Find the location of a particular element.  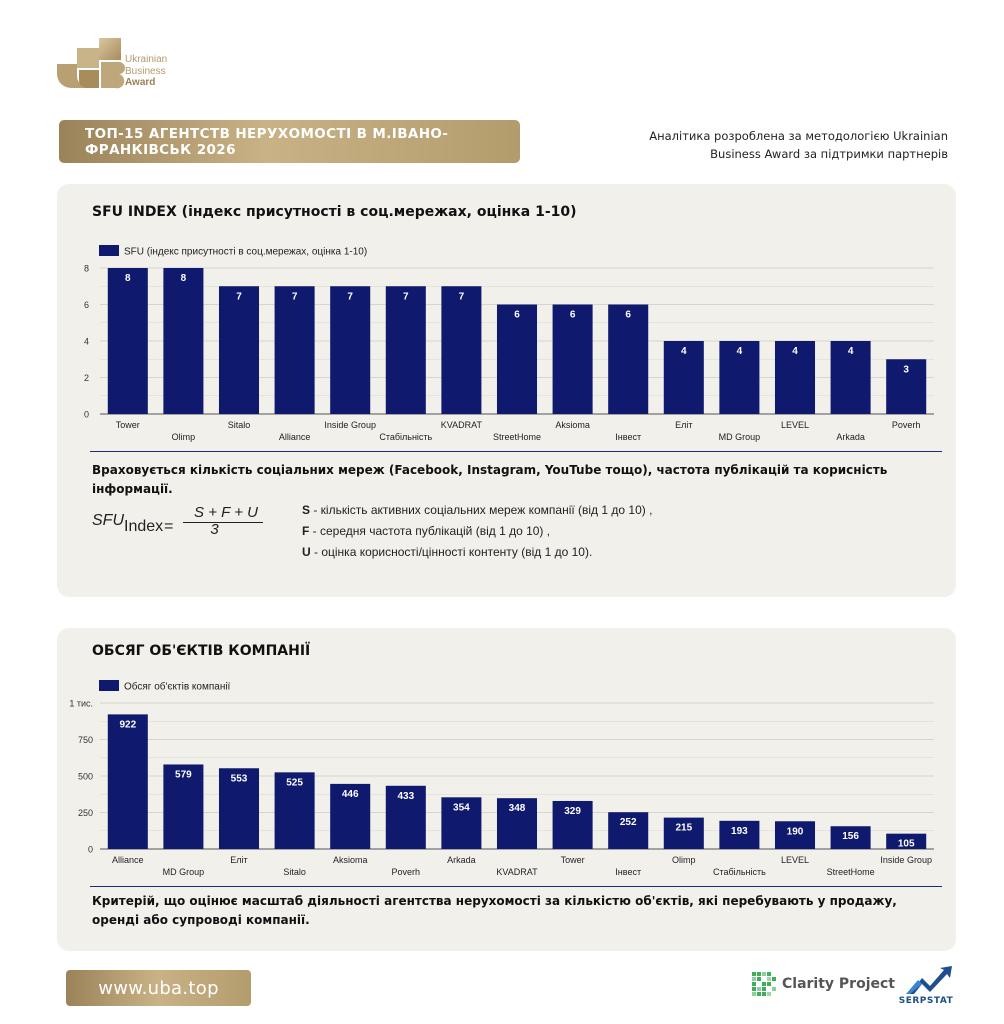

y-tick-label: 6 is located at coordinates (86, 305).